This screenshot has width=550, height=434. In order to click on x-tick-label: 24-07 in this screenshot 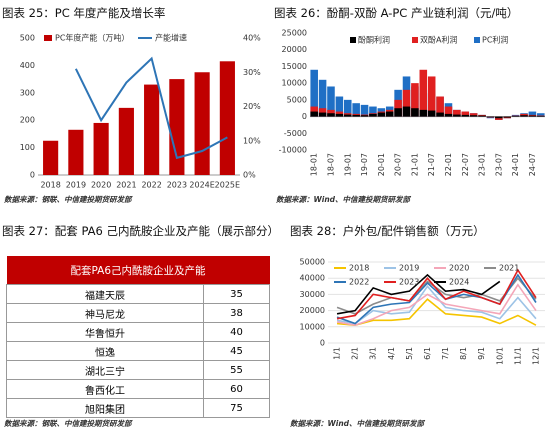, I will do `click(532, 164)`.